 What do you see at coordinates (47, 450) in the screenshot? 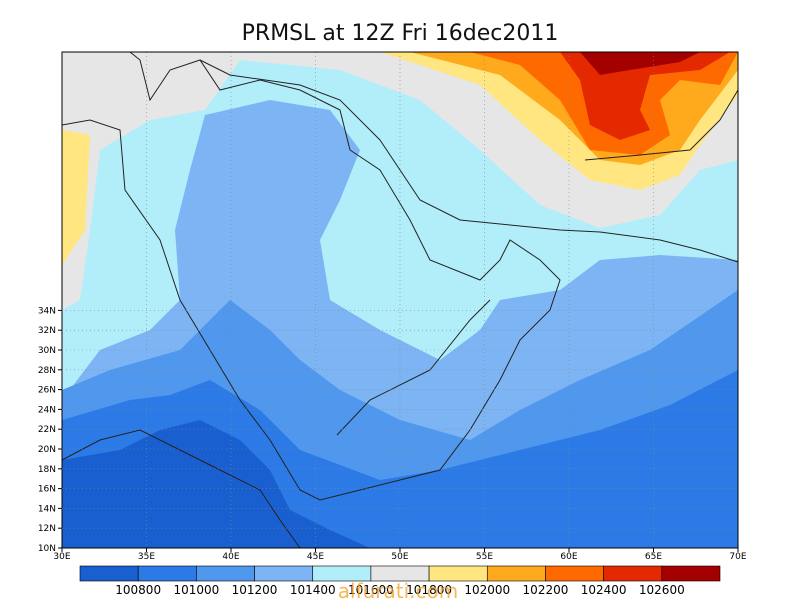
I see `y-tick-label: 20N` at bounding box center [47, 450].